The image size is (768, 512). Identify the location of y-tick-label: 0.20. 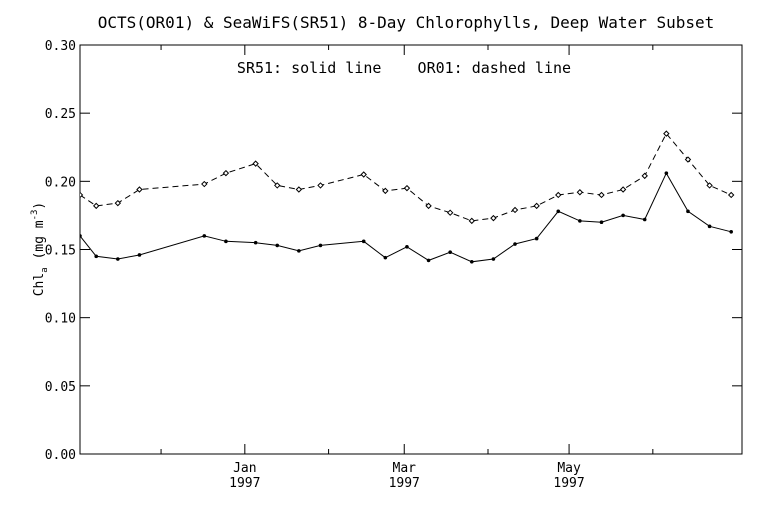
(60, 182).